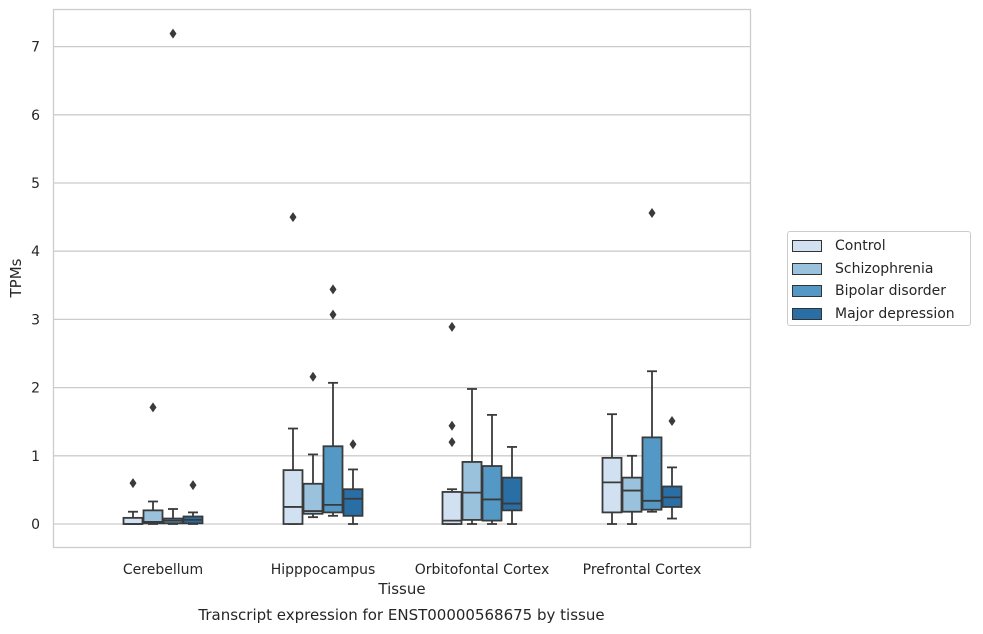  What do you see at coordinates (35, 320) in the screenshot?
I see `y-tick-label: 3` at bounding box center [35, 320].